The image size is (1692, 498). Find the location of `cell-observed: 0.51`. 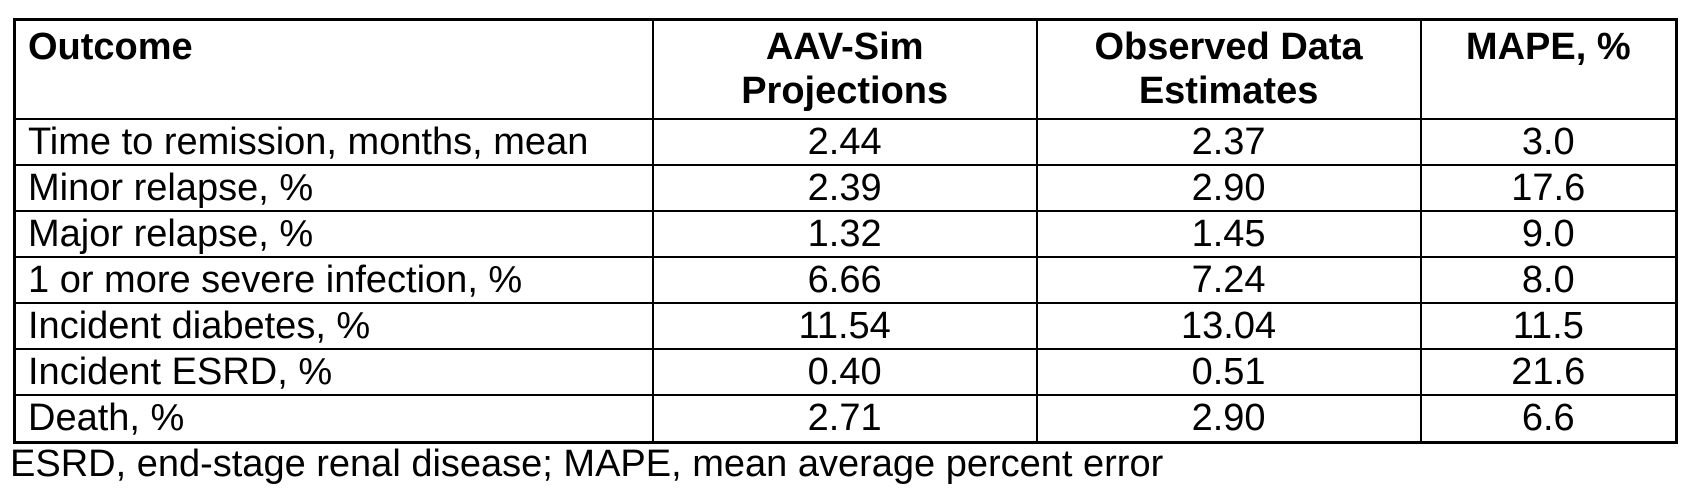

cell-observed: 0.51 is located at coordinates (1228, 372).